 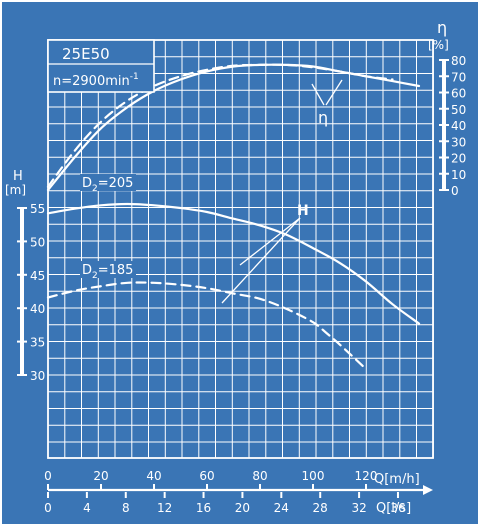 I want to click on eta-axis-tick-label: 80, so click(x=458, y=61).